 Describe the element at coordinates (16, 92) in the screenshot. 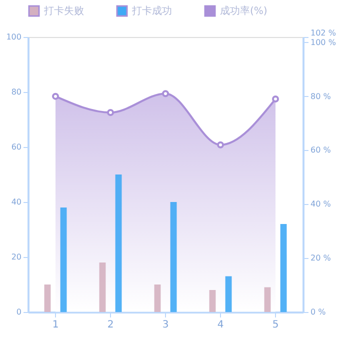

I see `y-tick-label: 80` at that location.